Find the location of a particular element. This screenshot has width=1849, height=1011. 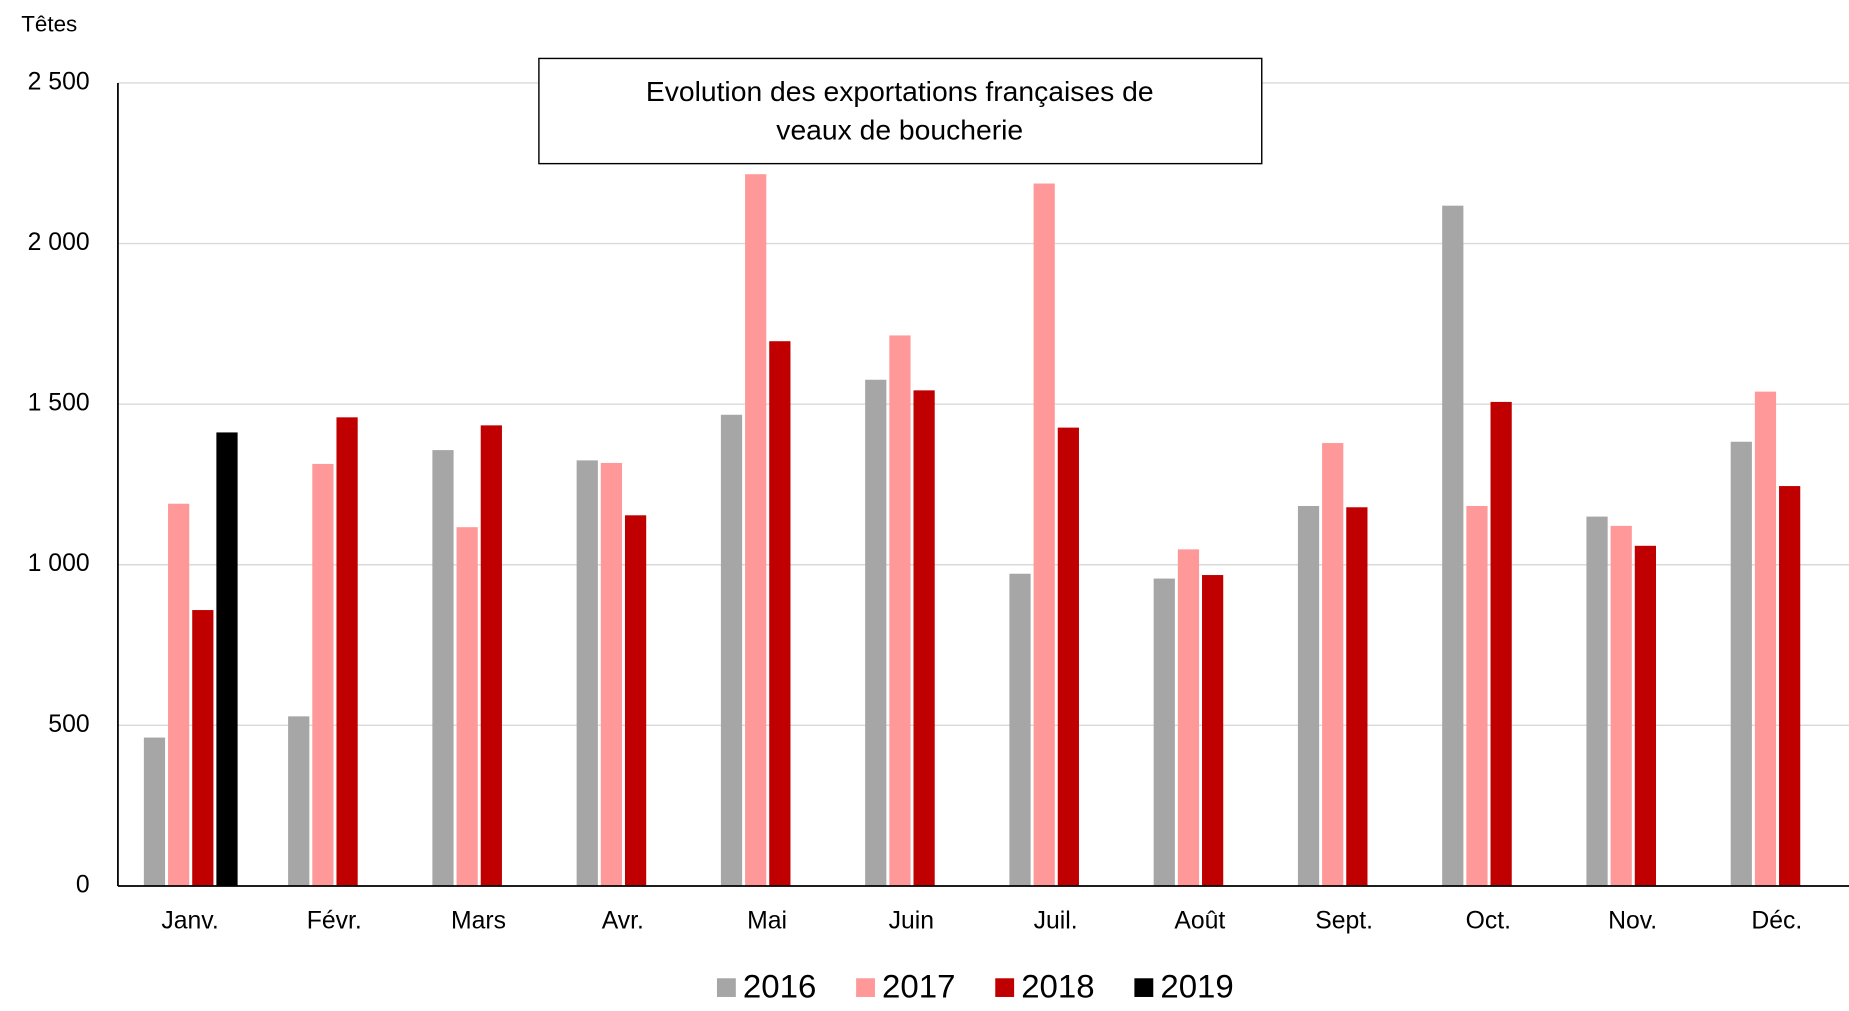

chart-title: veaux de boucherie is located at coordinates (899, 130).